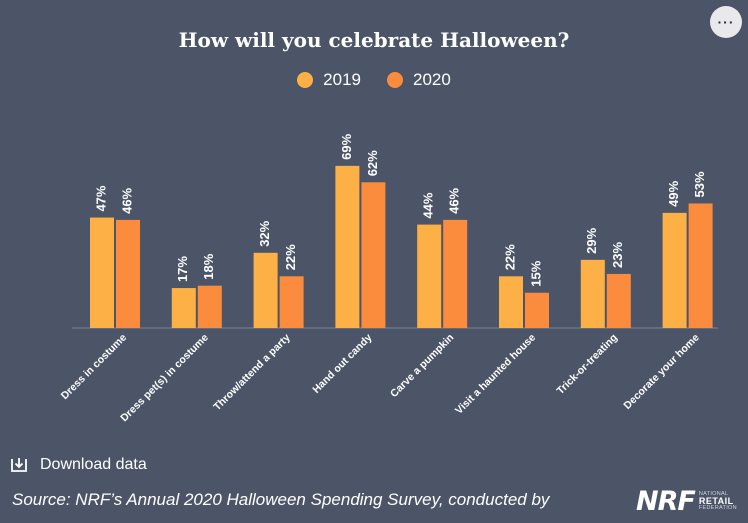 Image resolution: width=748 pixels, height=523 pixels. What do you see at coordinates (592, 293) in the screenshot?
I see `bar-trick-or-treating-2019` at bounding box center [592, 293].